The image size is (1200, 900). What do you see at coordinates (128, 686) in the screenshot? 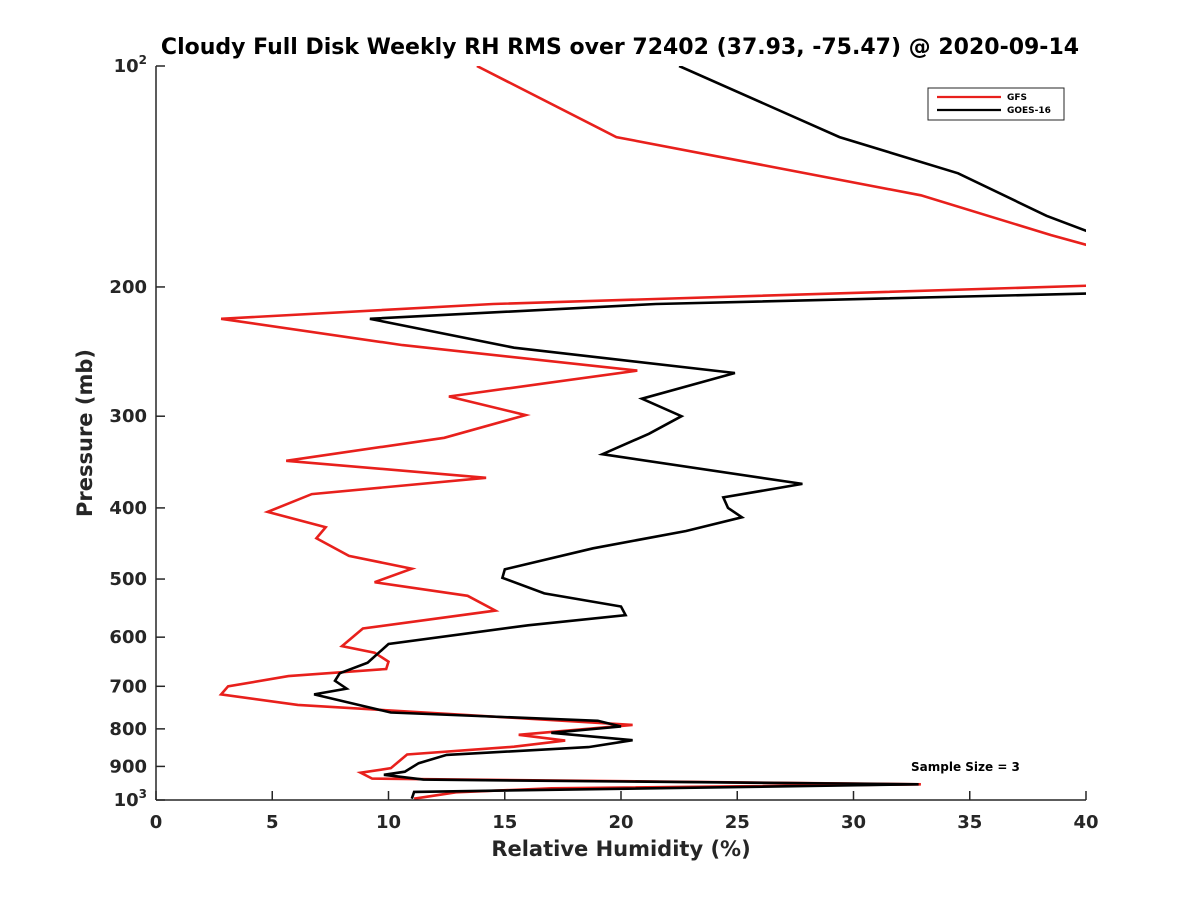
I see `y-tick-label: 700` at bounding box center [128, 686].